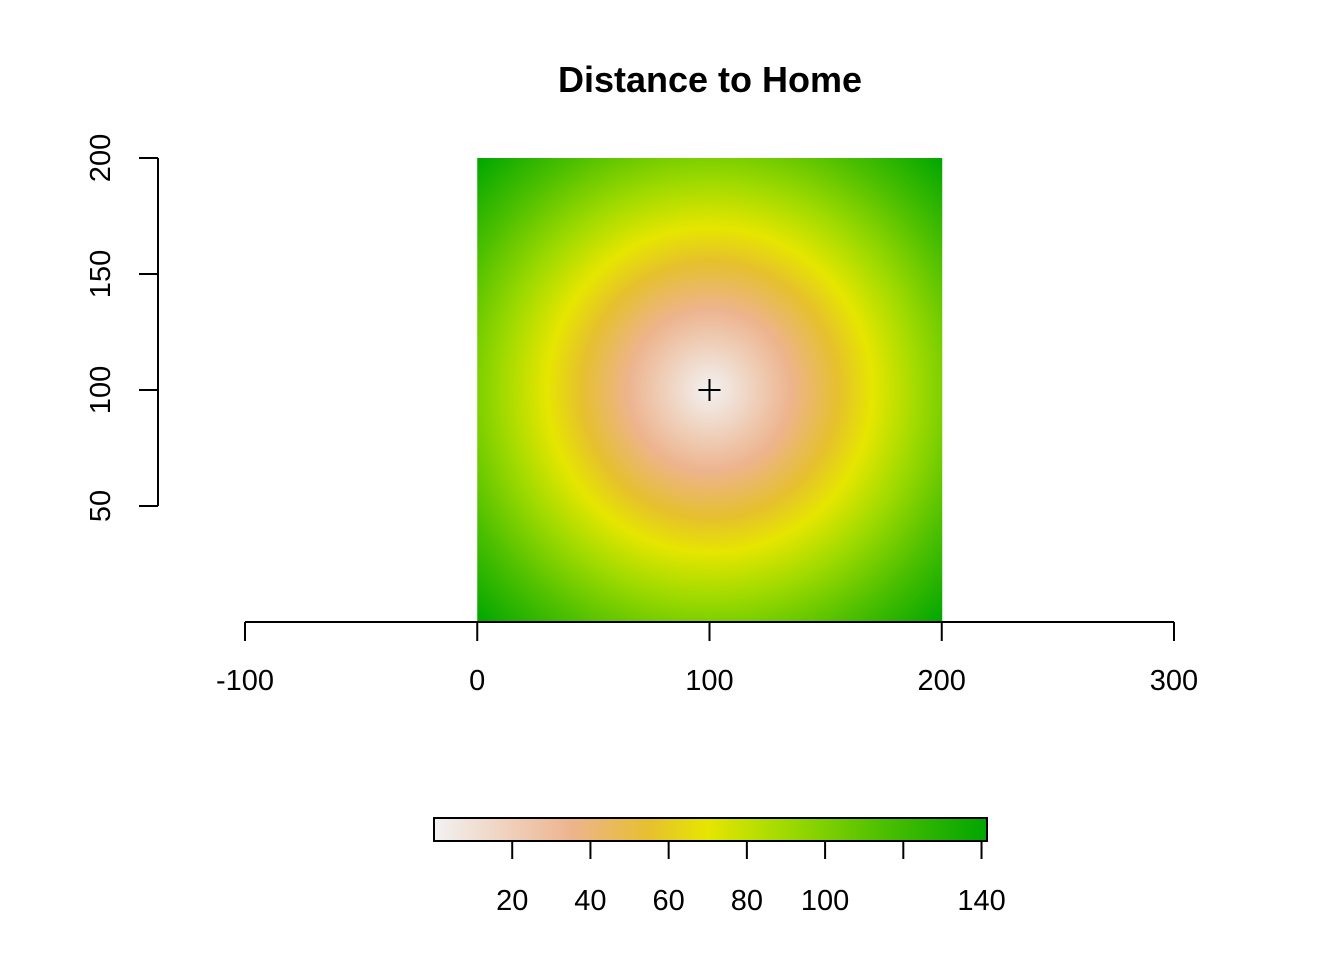  I want to click on y-tick-label: 200, so click(101, 158).